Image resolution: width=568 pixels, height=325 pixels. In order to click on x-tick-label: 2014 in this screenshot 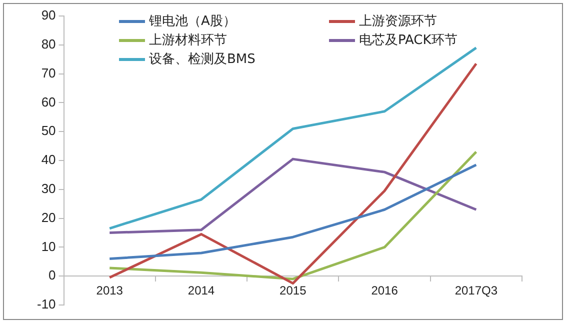, I will do `click(201, 291)`.